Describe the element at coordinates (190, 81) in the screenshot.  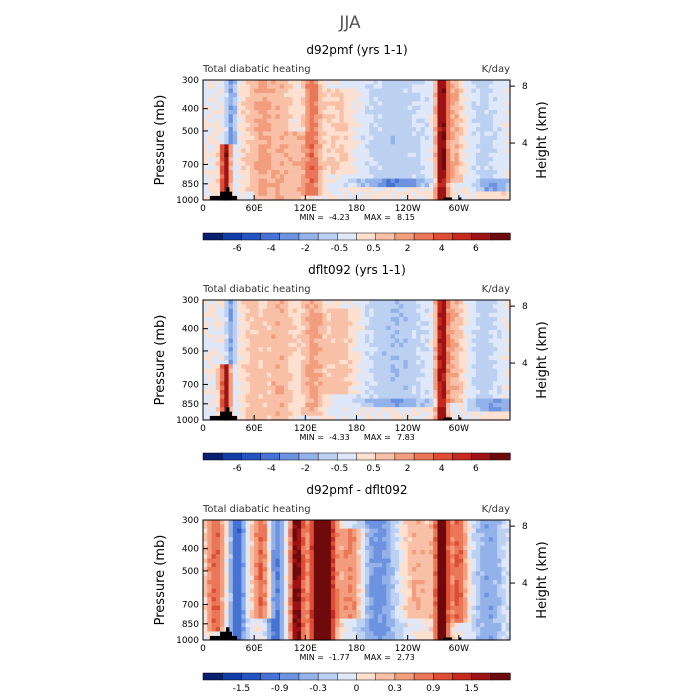
I see `y-tick-label: 300` at that location.